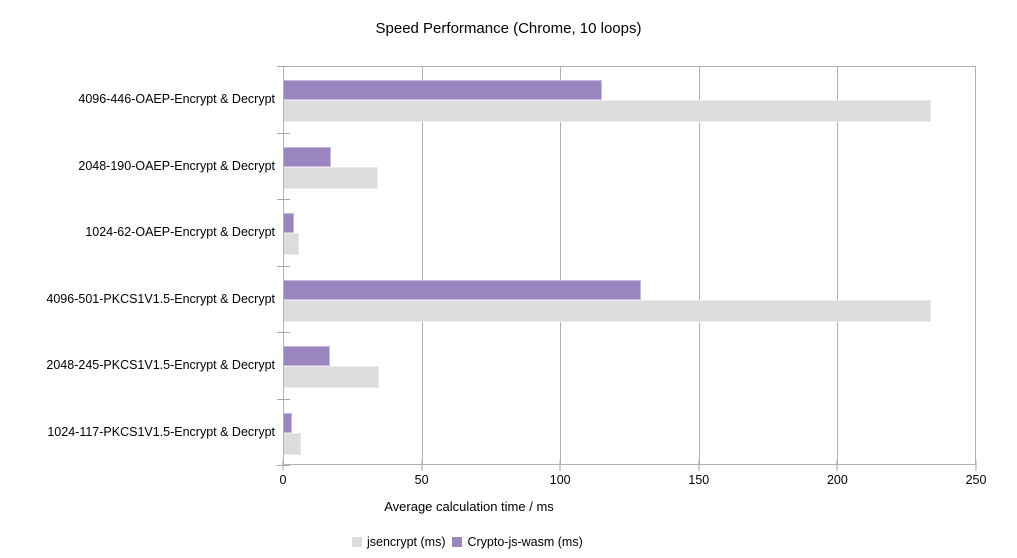 This screenshot has height=558, width=1017. What do you see at coordinates (976, 480) in the screenshot?
I see `x-axis-tick-label: 250` at bounding box center [976, 480].